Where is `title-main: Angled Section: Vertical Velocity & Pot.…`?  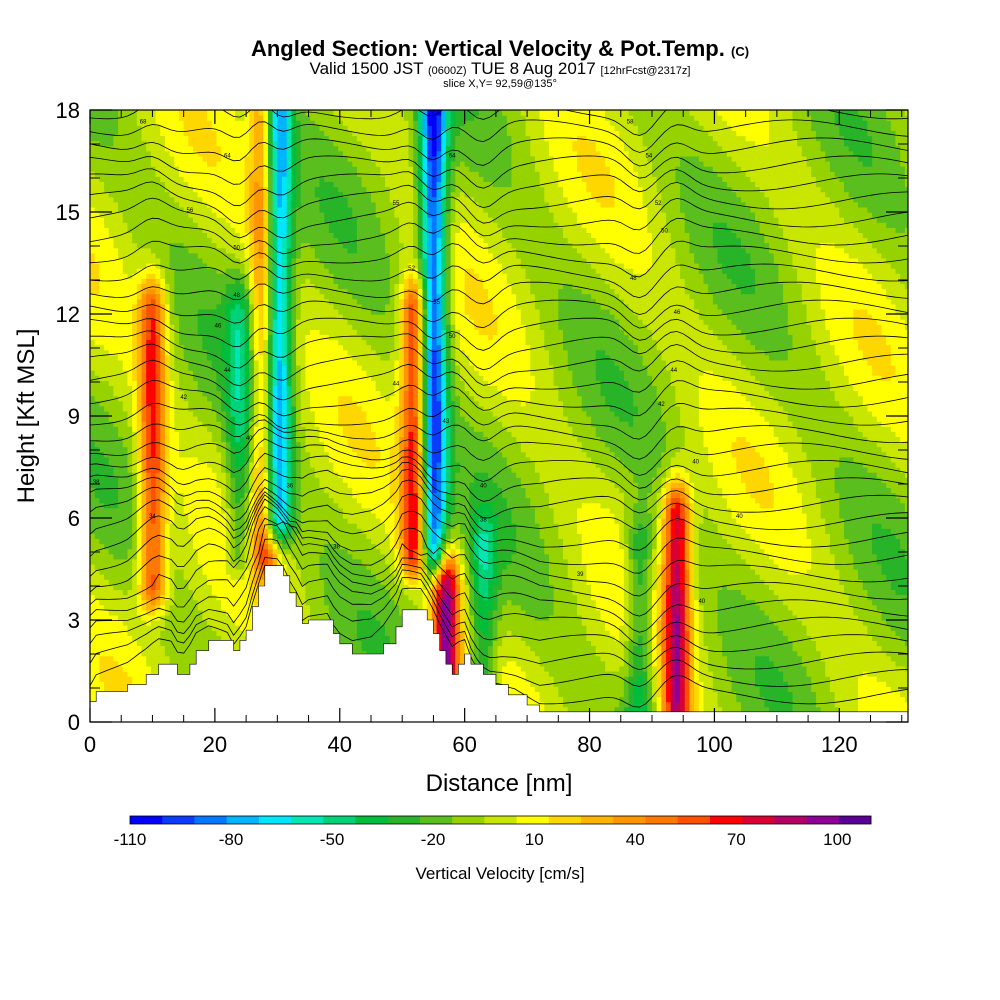 title-main: Angled Section: Vertical Velocity & Pot.… is located at coordinates (488, 48).